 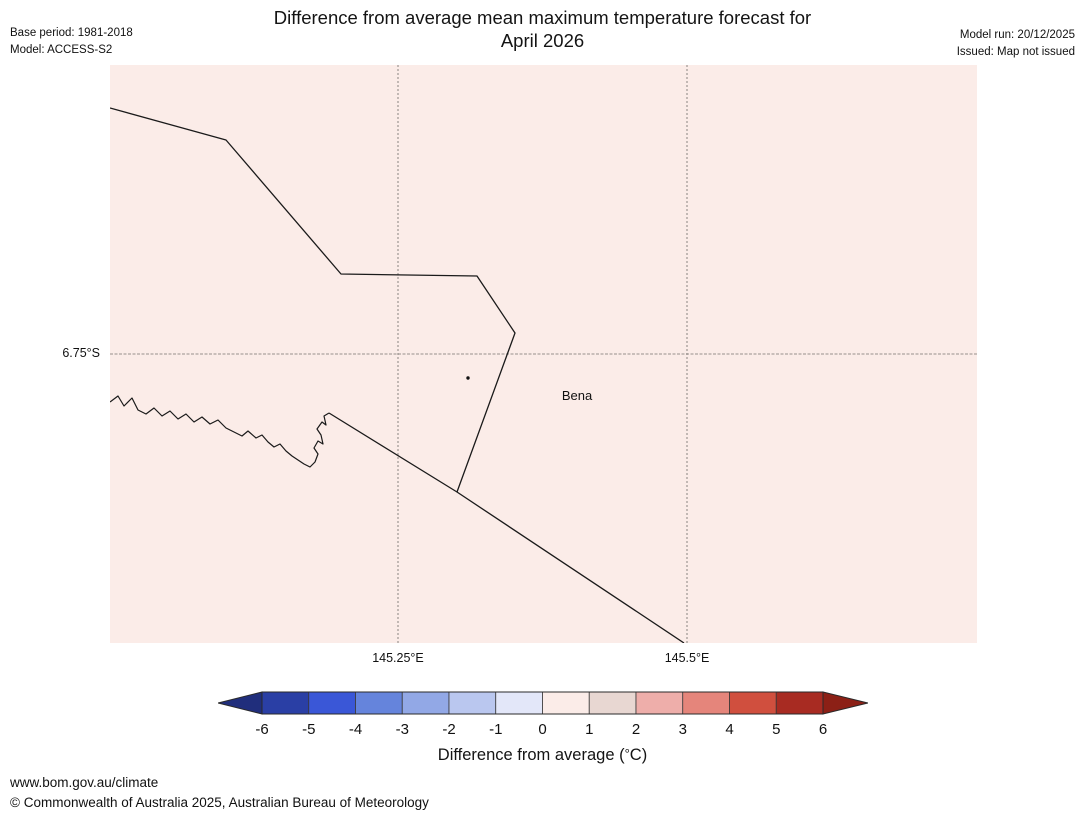 I want to click on colorbar-tick: 0, so click(x=542, y=729).